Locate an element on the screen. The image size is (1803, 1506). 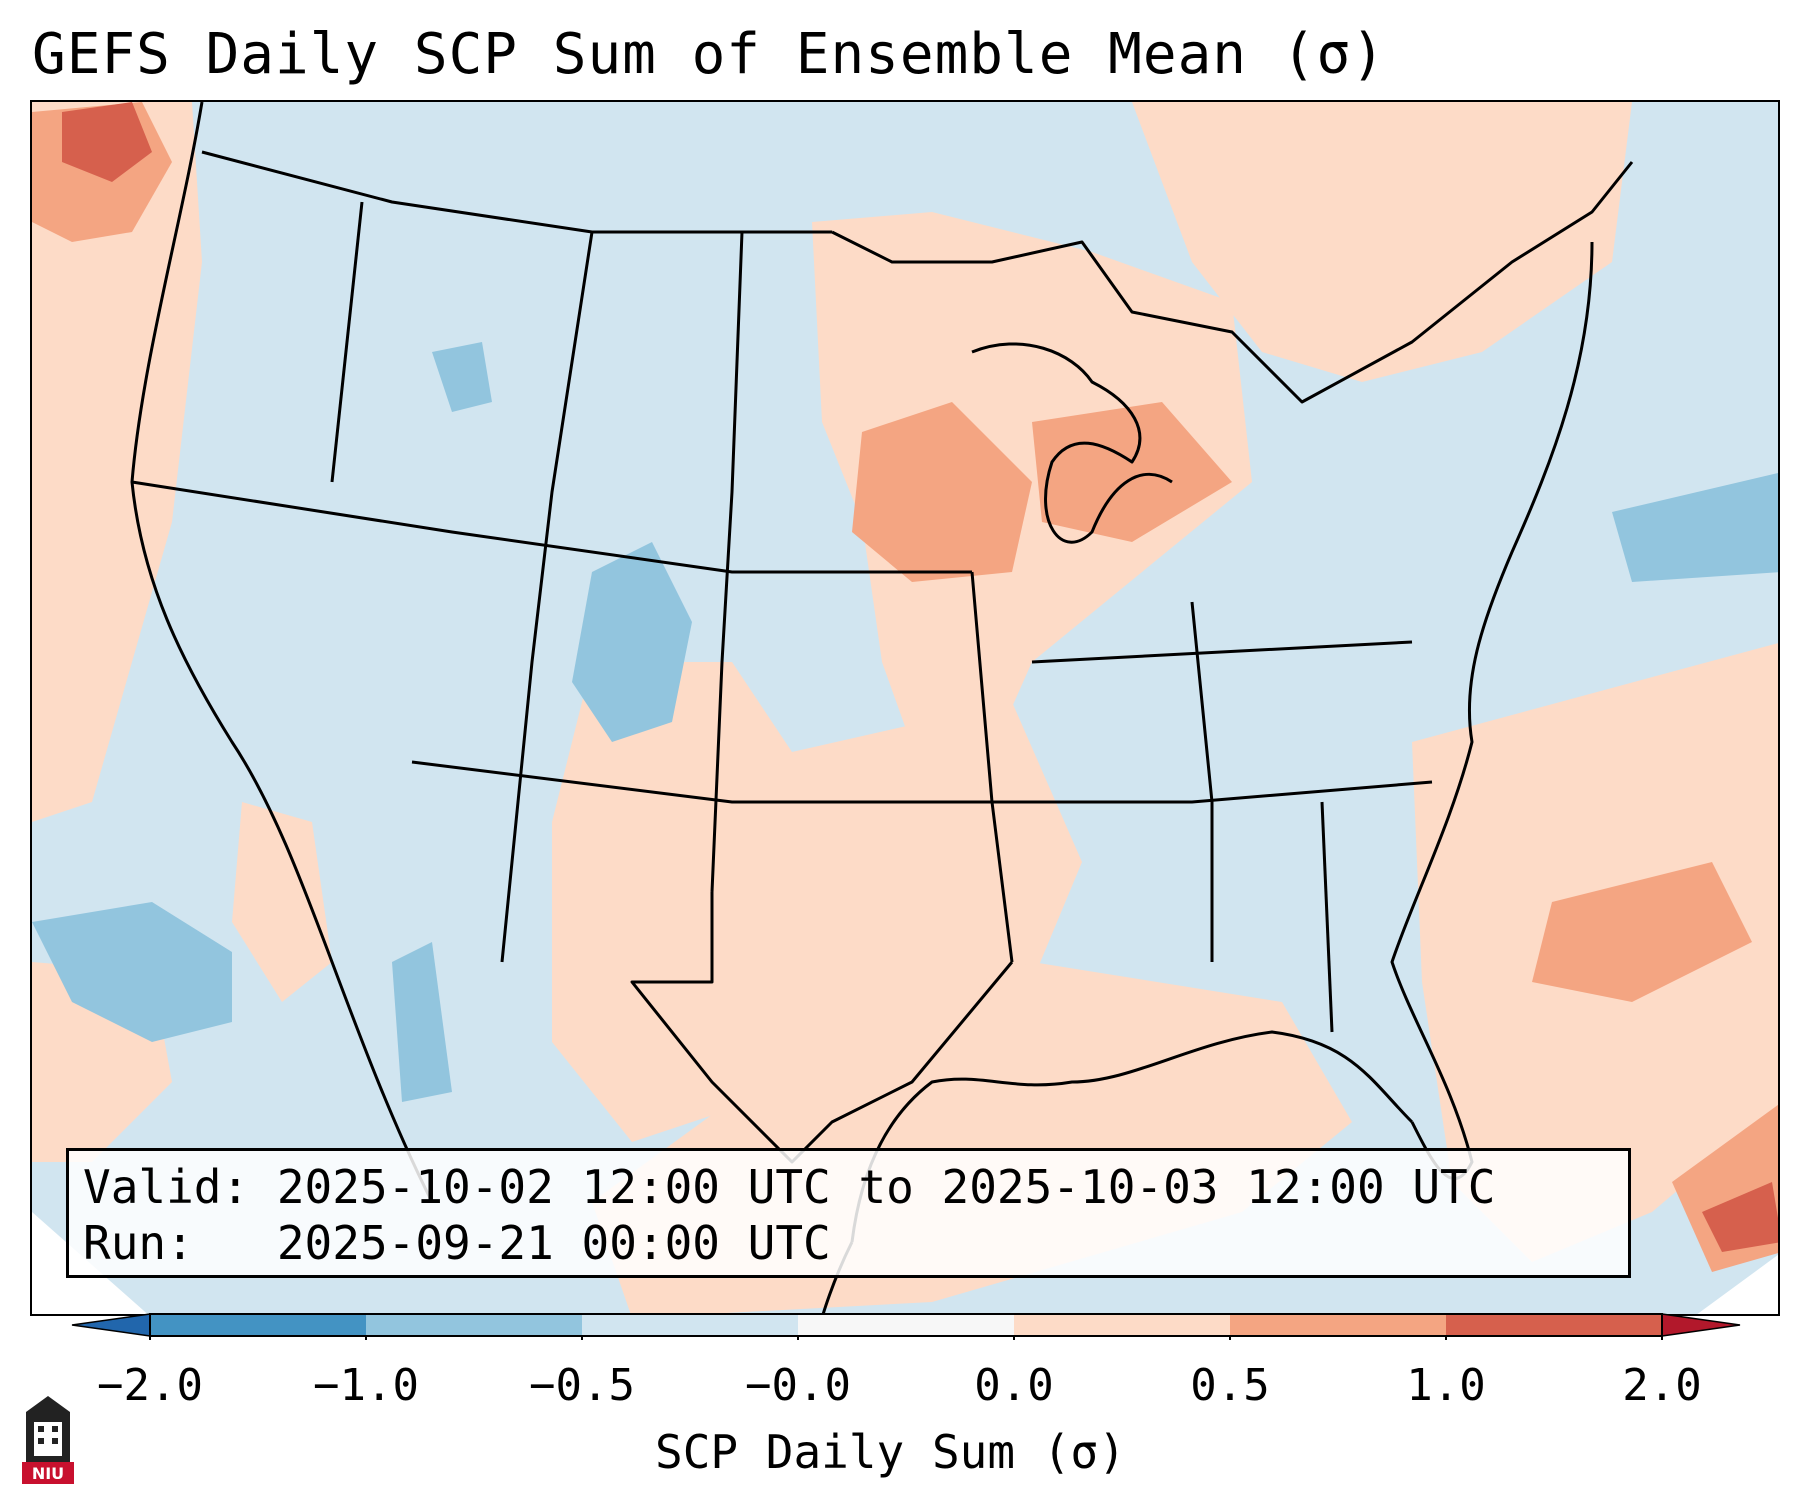
border-gulf-coast is located at coordinates (1132, 1136).